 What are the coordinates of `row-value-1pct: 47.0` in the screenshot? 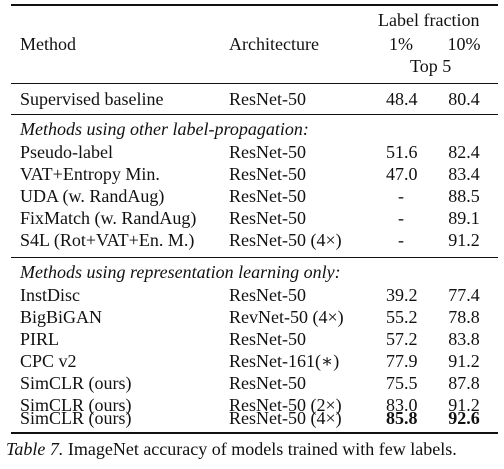 It's located at (402, 174).